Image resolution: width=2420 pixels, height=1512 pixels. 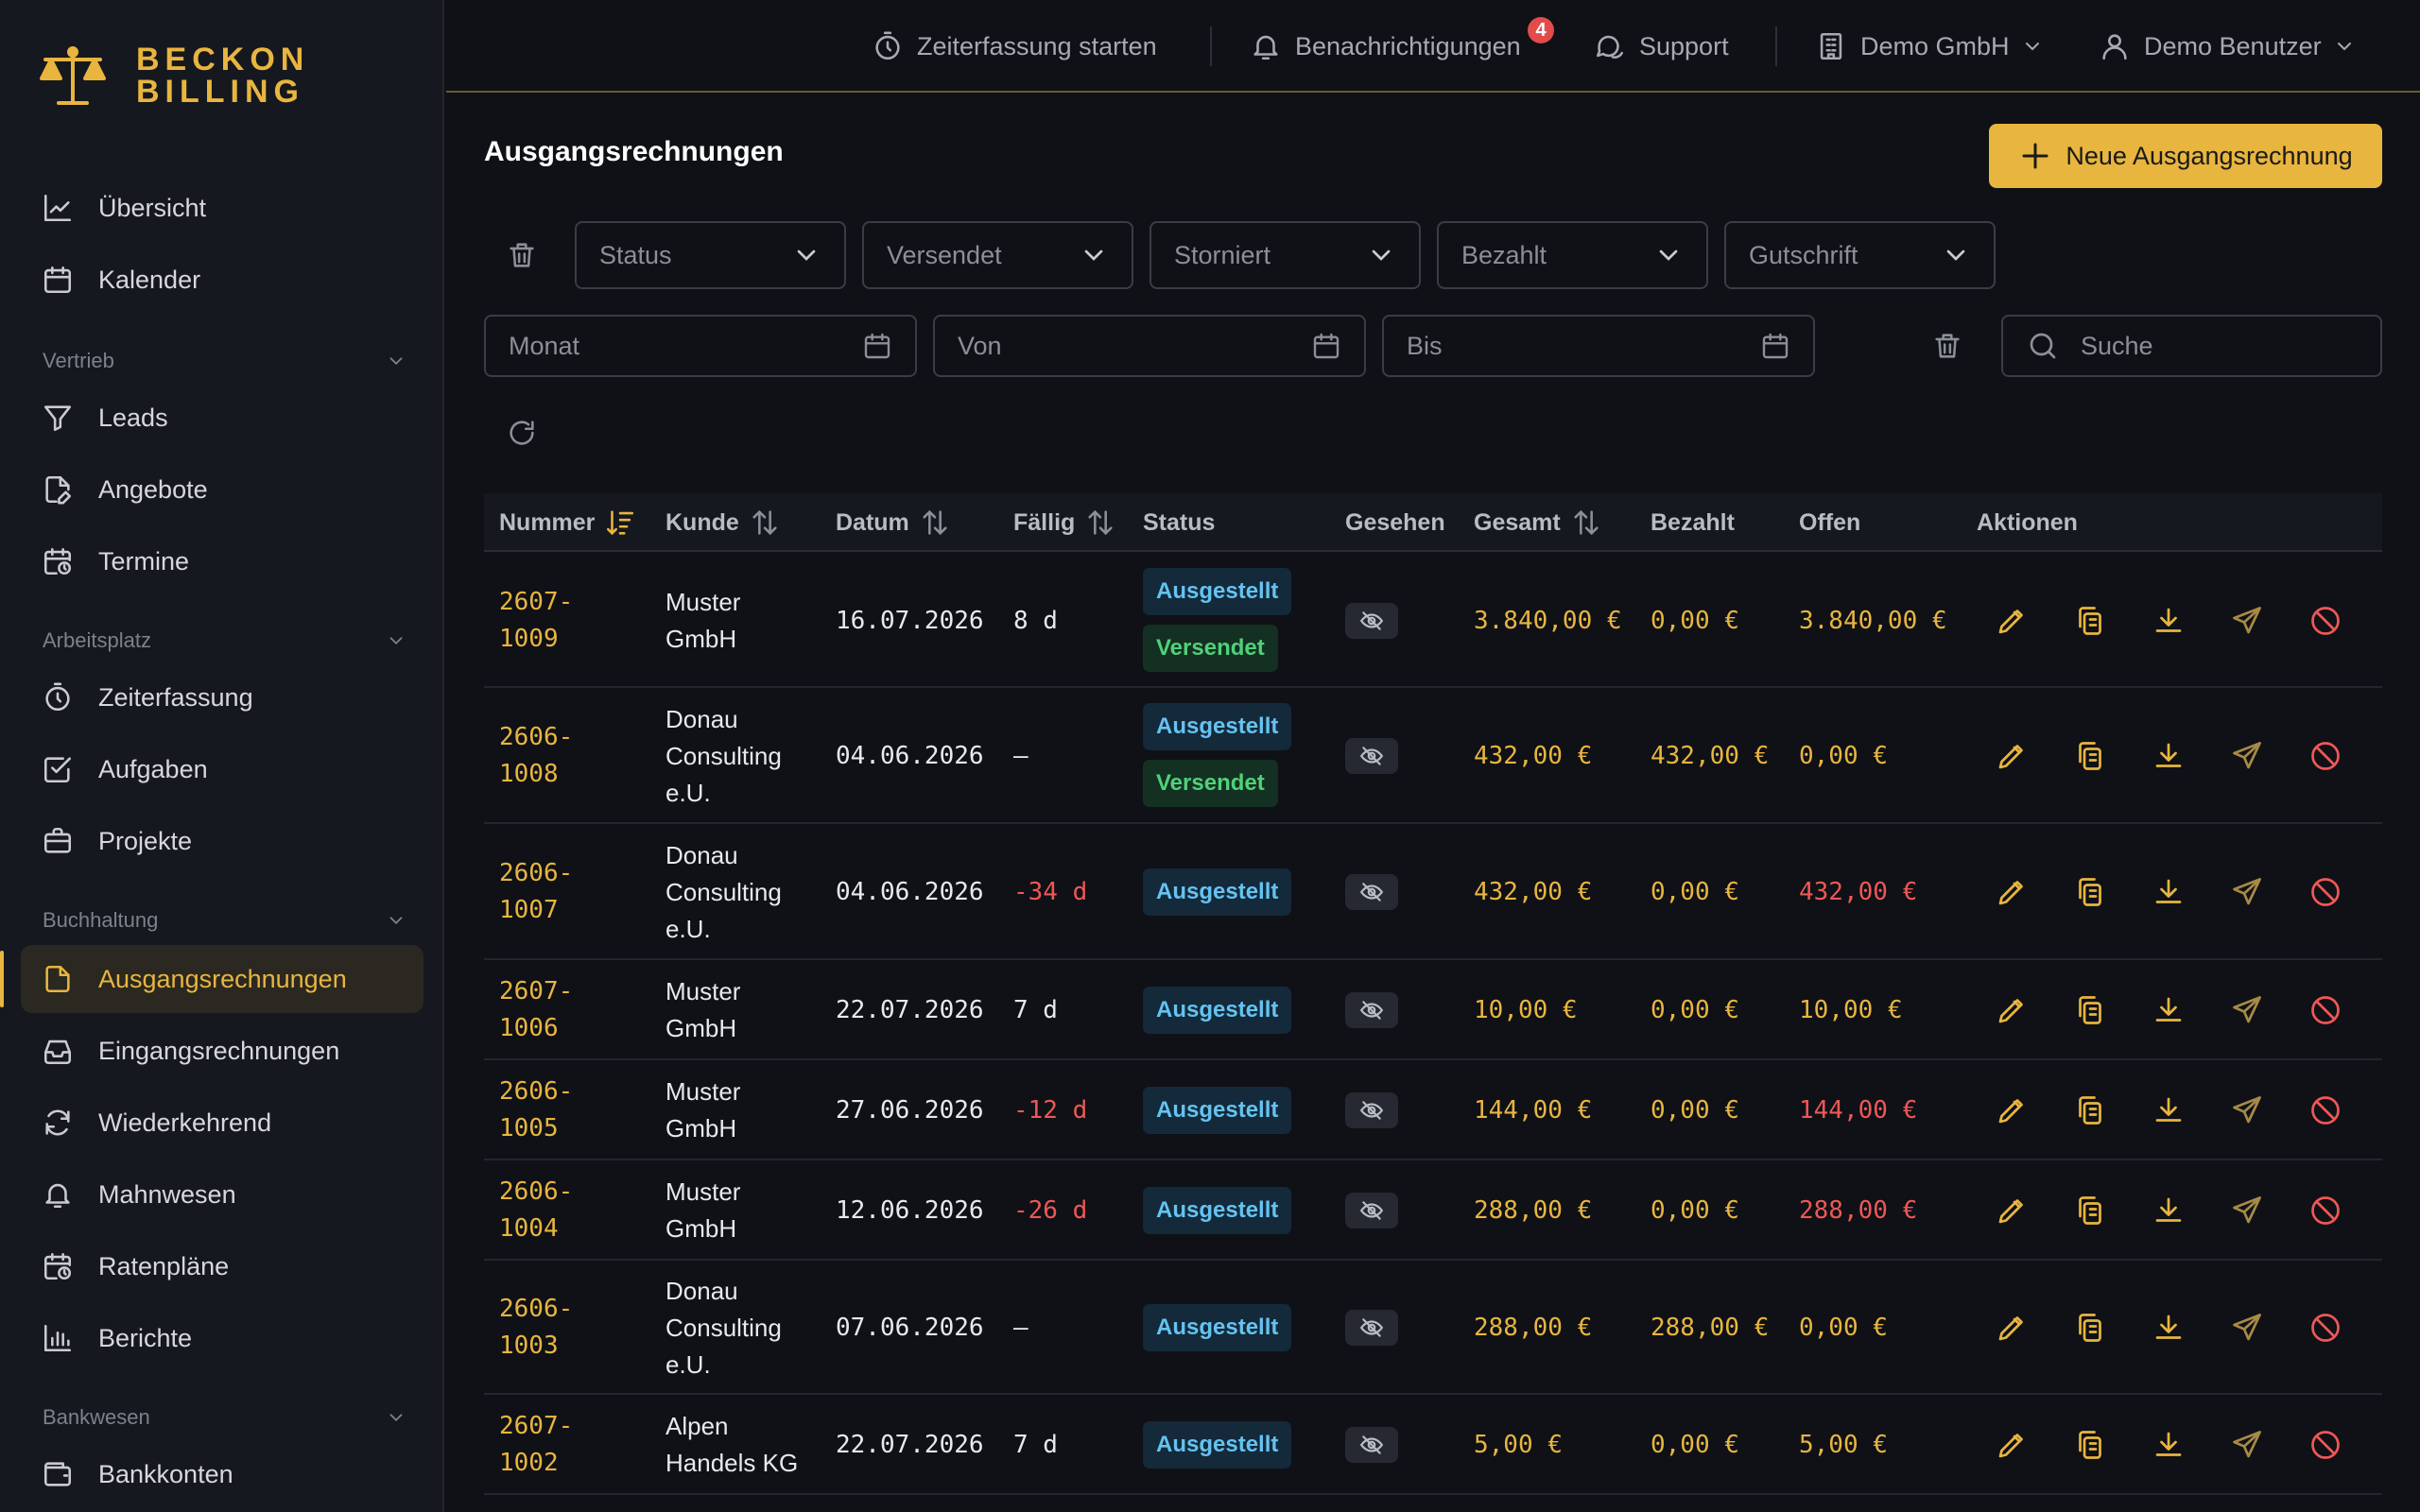 What do you see at coordinates (225, 1417) in the screenshot?
I see `section-bankwesen: Bankwesen` at bounding box center [225, 1417].